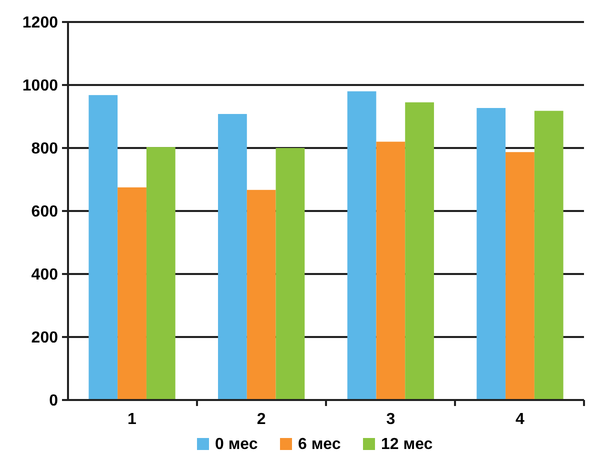 The image size is (592, 456). What do you see at coordinates (236, 444) in the screenshot?
I see `legend-label: 0 мес` at bounding box center [236, 444].